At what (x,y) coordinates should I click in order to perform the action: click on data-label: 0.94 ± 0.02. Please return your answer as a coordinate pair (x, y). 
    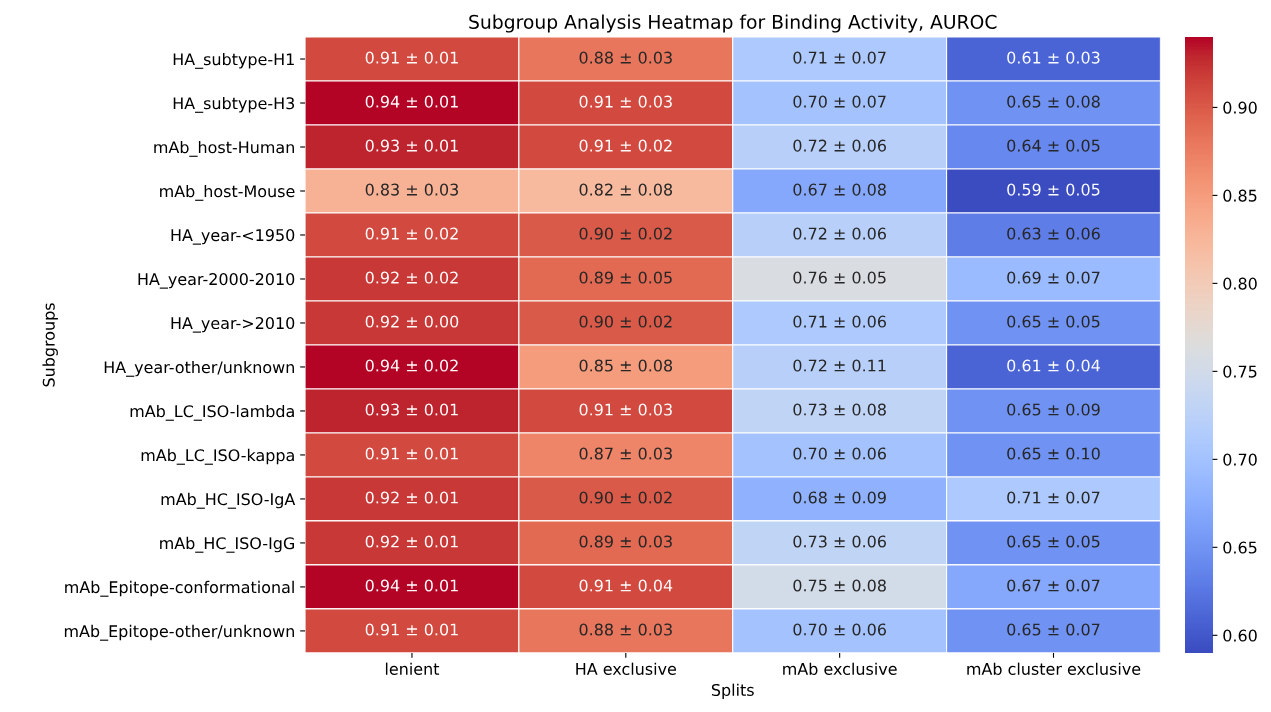
    Looking at the image, I should click on (411, 365).